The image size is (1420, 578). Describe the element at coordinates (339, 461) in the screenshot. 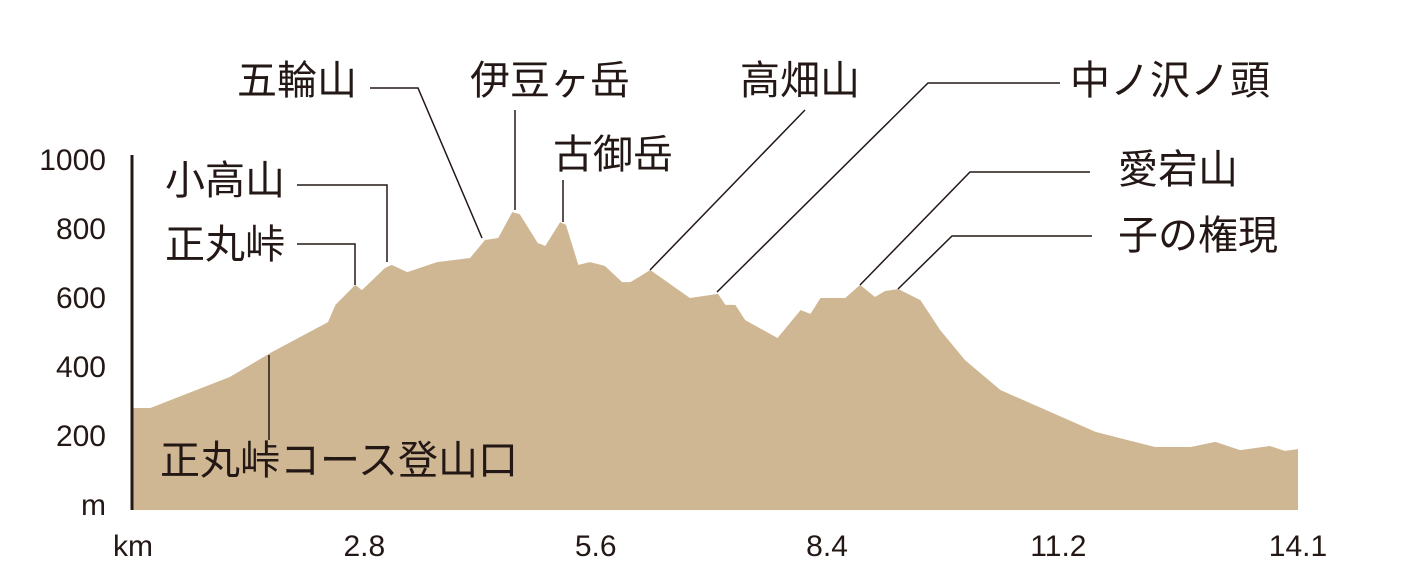

I see `peak-label: 正丸峠コース登山口` at that location.